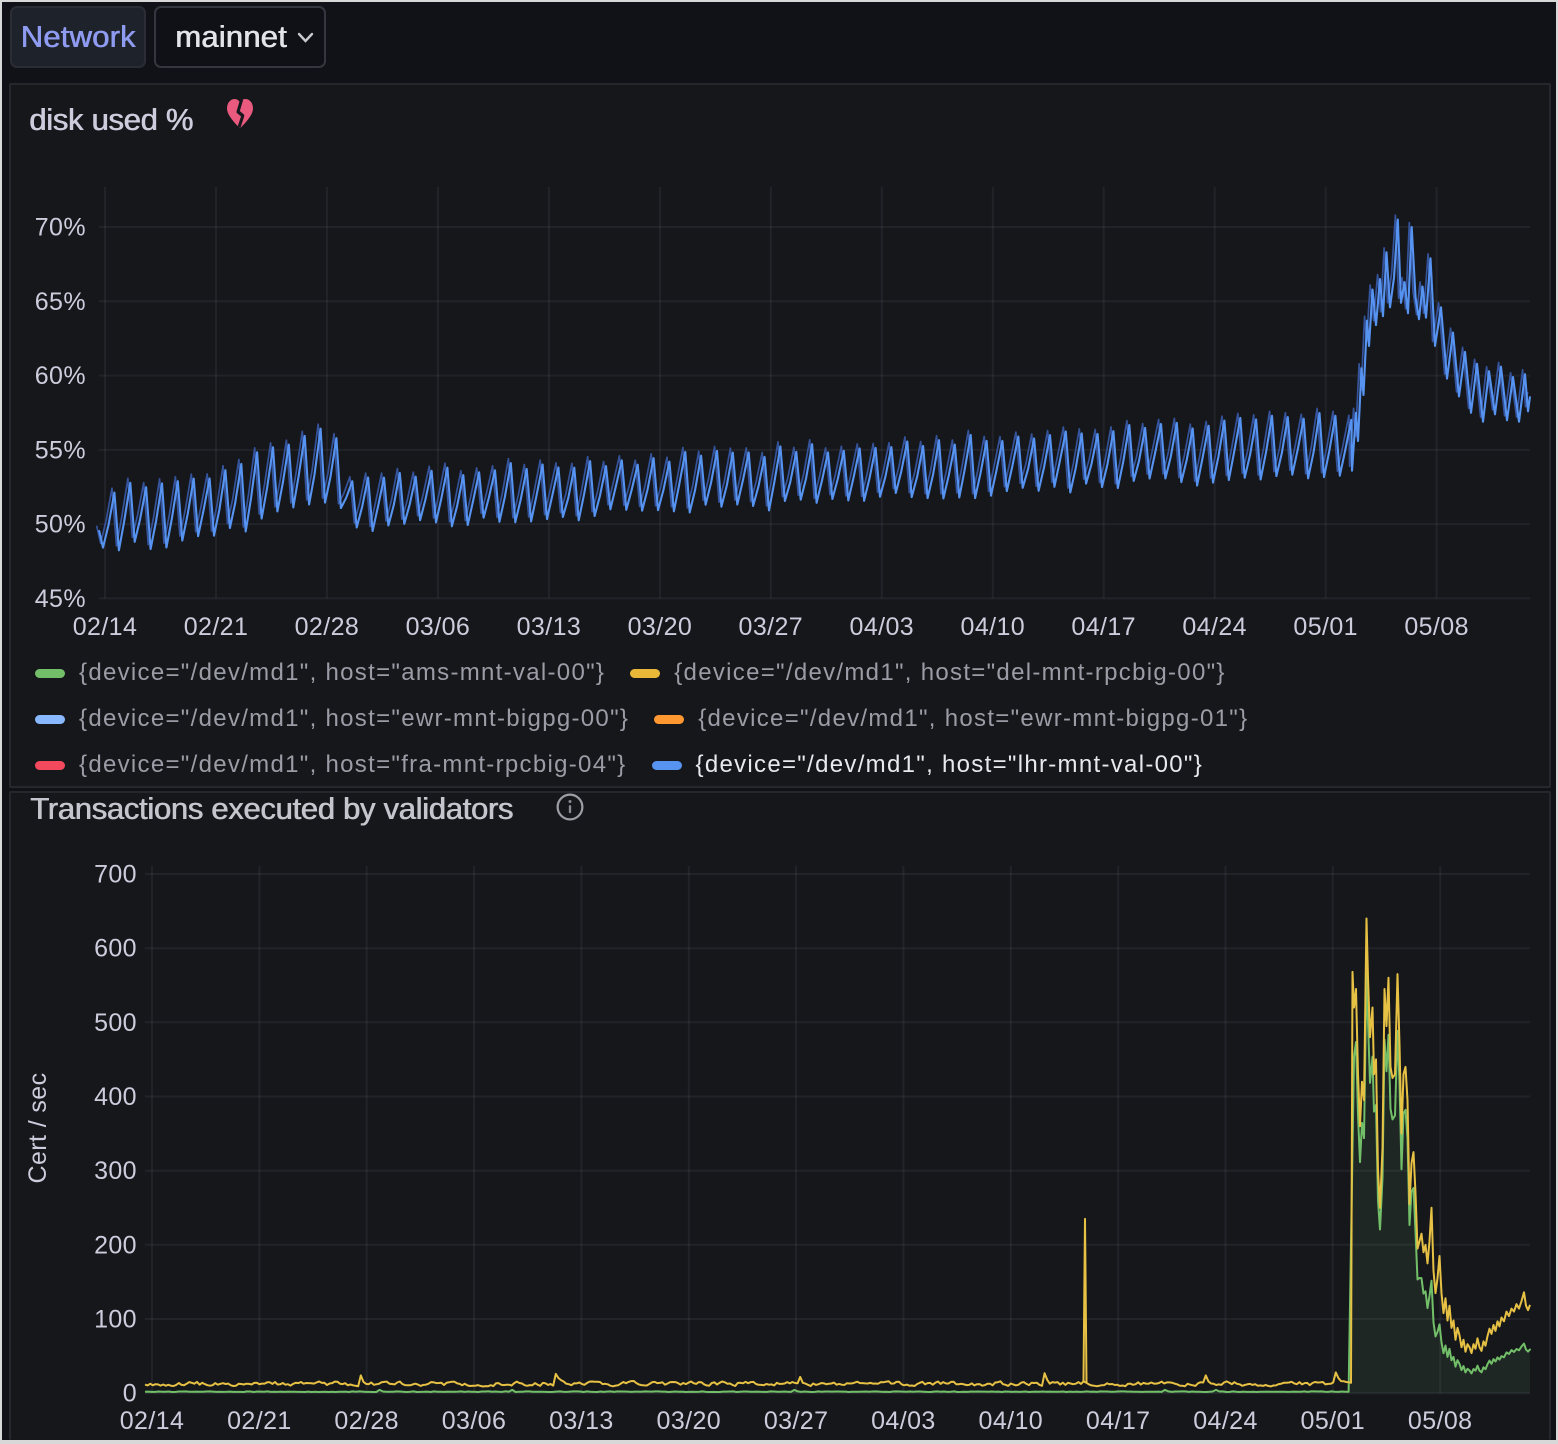 This screenshot has height=1444, width=1558. What do you see at coordinates (115, 1320) in the screenshot?
I see `svg-text: 100` at bounding box center [115, 1320].